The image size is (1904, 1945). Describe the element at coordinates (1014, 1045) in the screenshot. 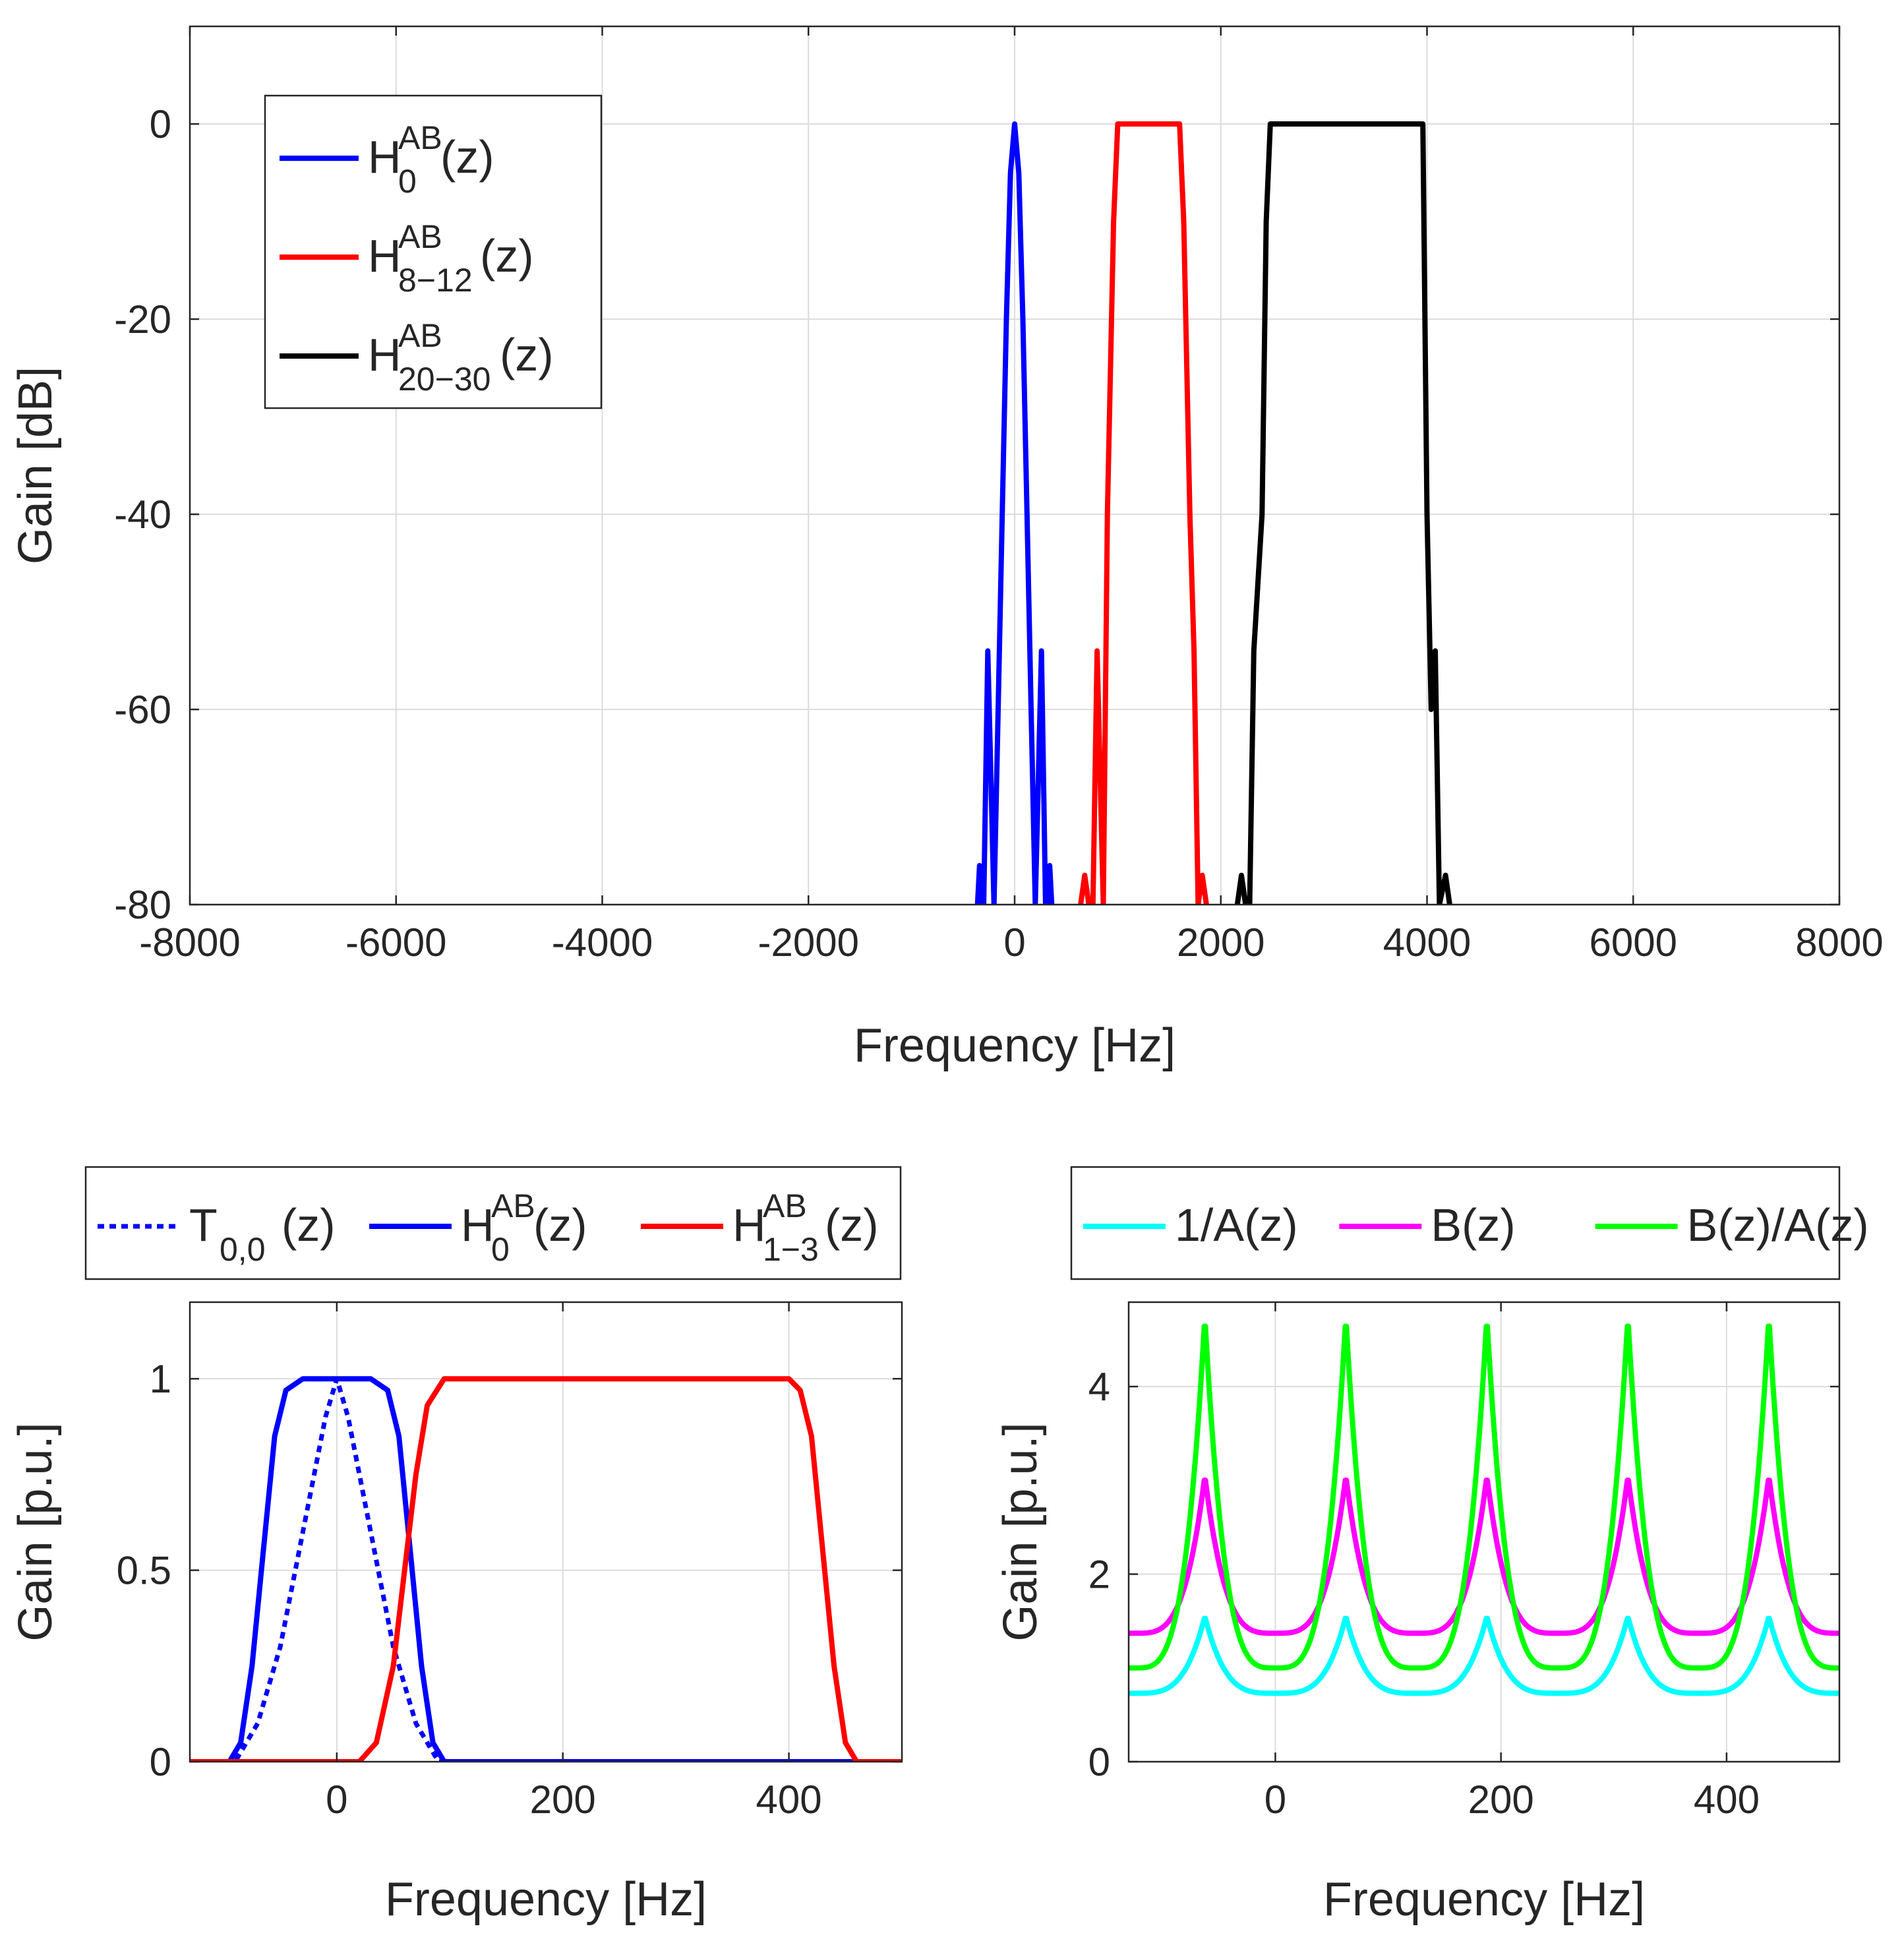

I see `top-x-axis-label: Frequency [Hz]` at that location.